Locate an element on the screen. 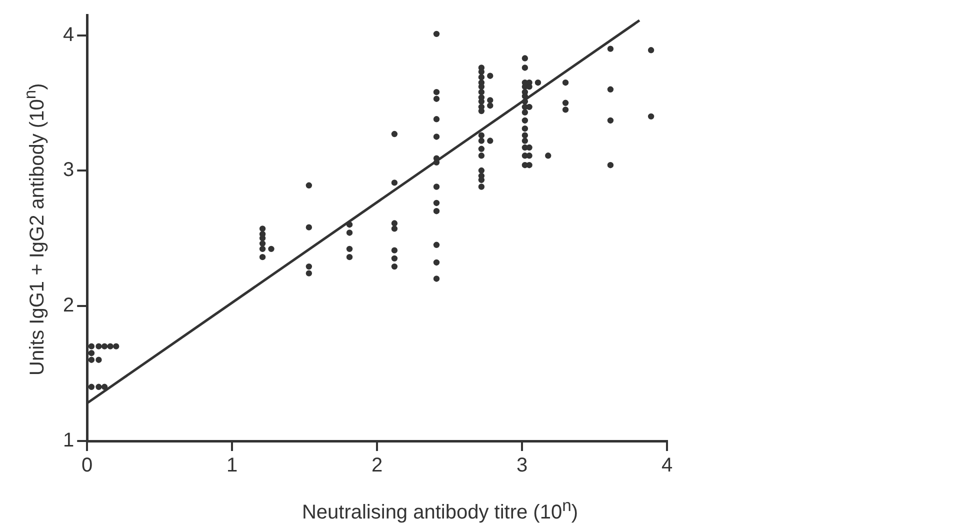 The width and height of the screenshot is (967, 531). y-tick-label: 4 is located at coordinates (68, 35).